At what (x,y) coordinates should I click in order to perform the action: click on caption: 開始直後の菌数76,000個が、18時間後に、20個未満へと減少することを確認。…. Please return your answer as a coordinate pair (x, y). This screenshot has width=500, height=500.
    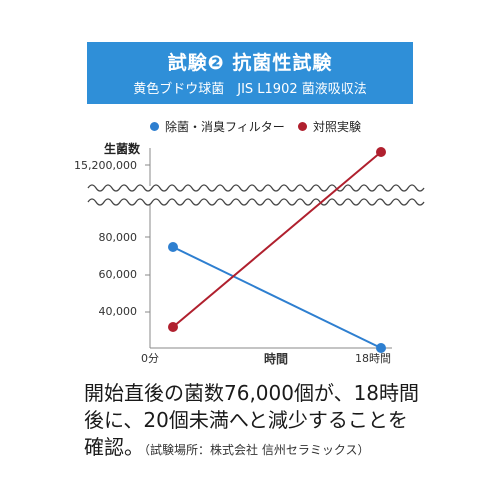
    Looking at the image, I should click on (254, 422).